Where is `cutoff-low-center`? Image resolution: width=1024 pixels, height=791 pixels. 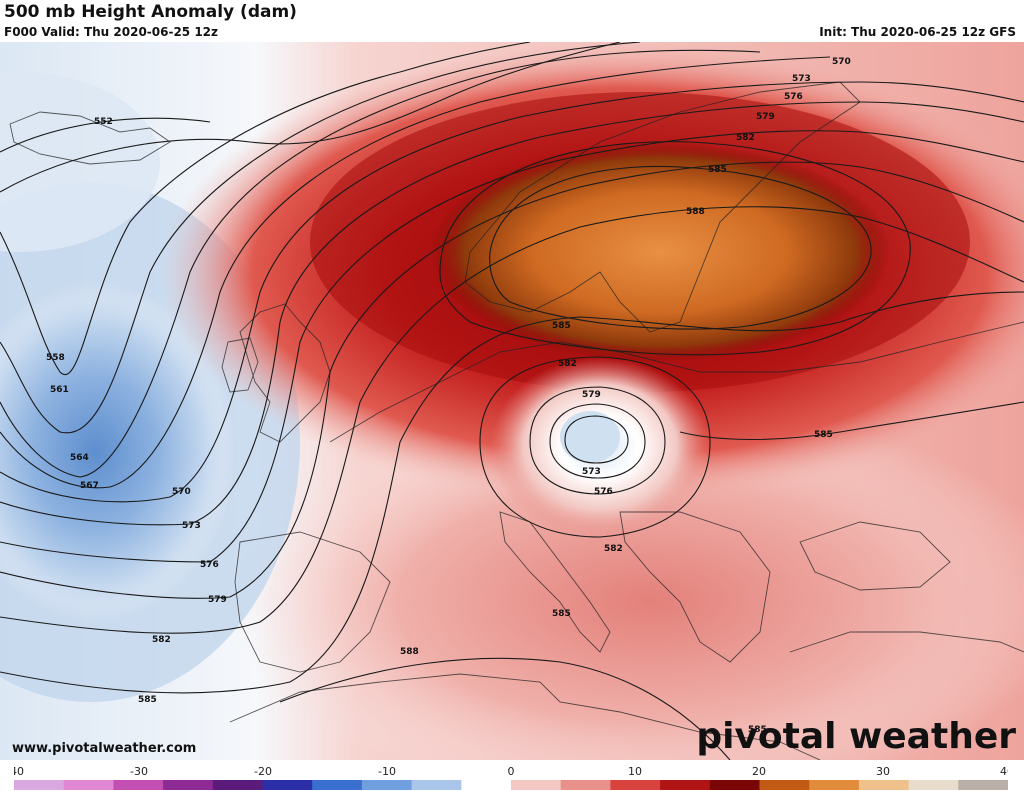 cutoff-low-center is located at coordinates (590, 437).